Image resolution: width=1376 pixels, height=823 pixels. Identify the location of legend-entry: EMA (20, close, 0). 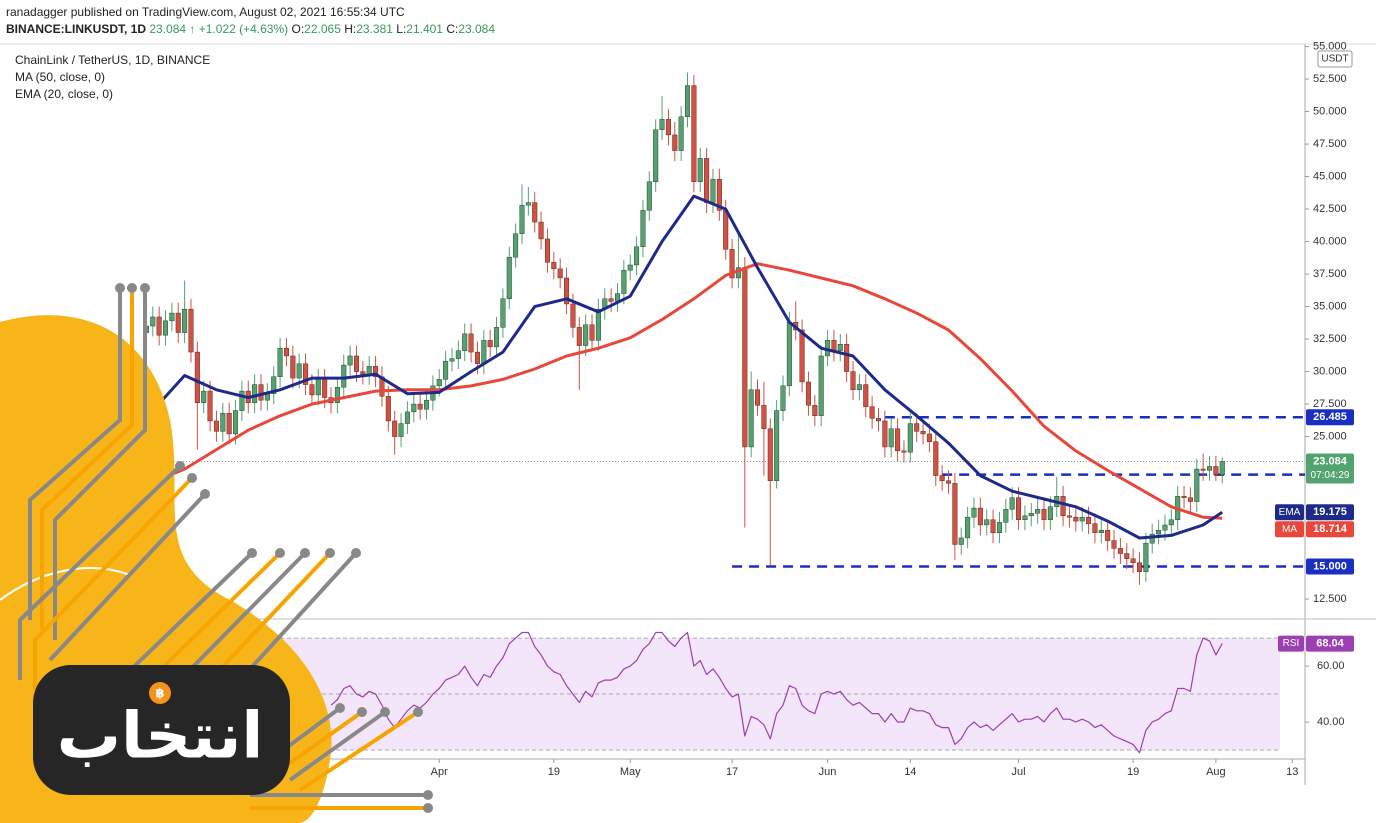
(64, 94).